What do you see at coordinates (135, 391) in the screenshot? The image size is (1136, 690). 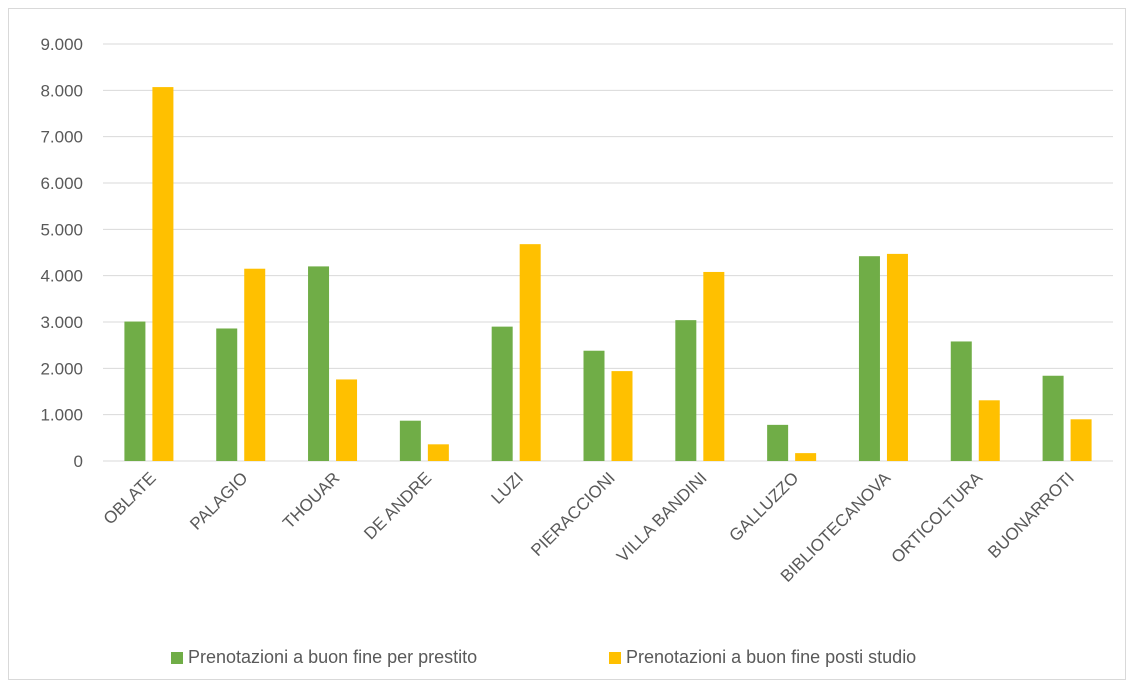 I see `bar-prestito-oblate` at bounding box center [135, 391].